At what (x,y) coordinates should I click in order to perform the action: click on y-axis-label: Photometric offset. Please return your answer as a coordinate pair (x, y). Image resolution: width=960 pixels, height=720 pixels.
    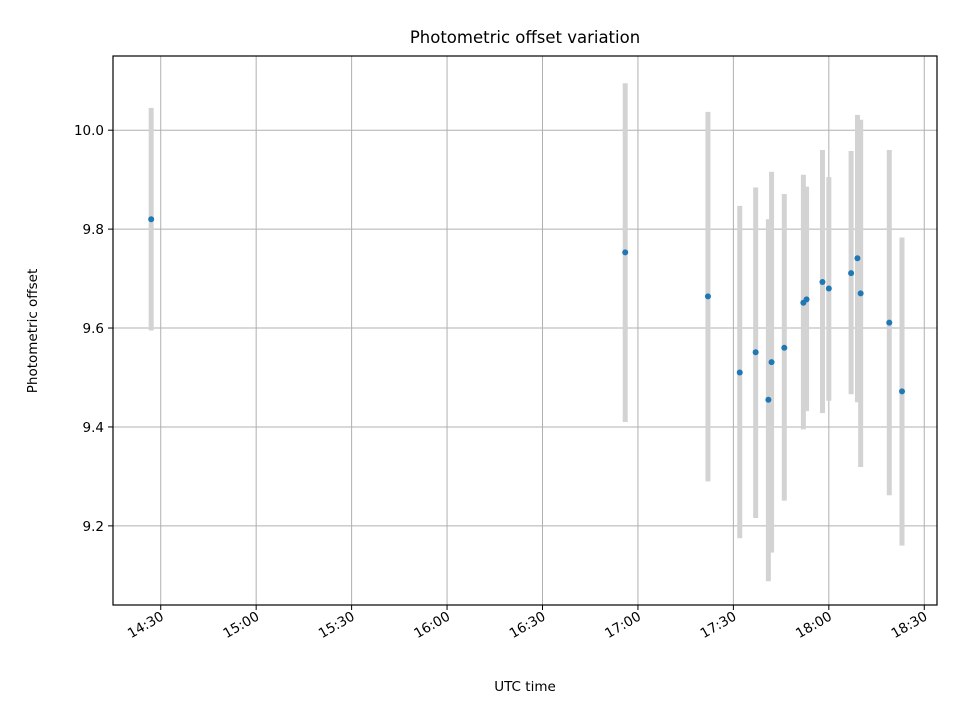
    Looking at the image, I should click on (33, 331).